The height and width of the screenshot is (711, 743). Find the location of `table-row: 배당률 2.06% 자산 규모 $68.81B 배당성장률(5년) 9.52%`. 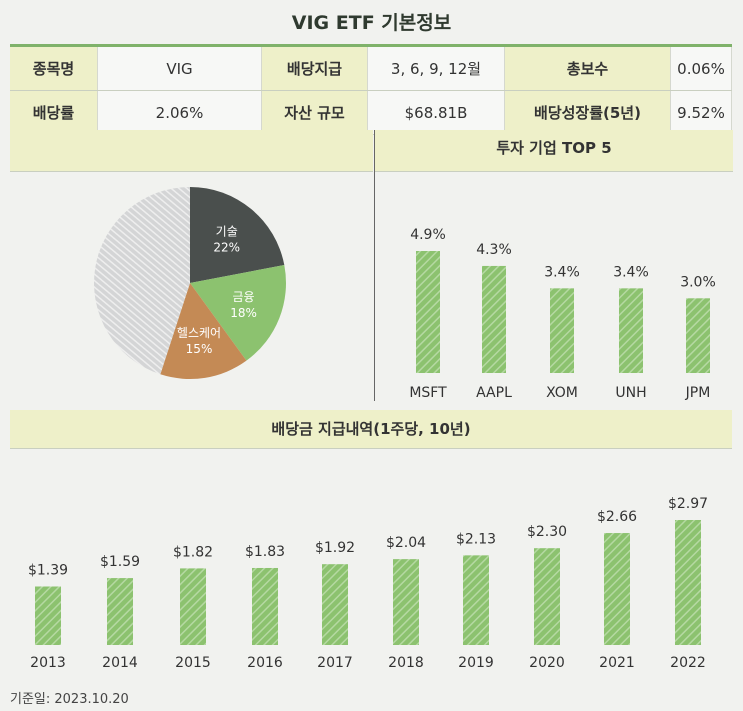

table-row: 배당률 2.06% 자산 규모 $68.81B 배당성장률(5년) 9.52% is located at coordinates (371, 112).